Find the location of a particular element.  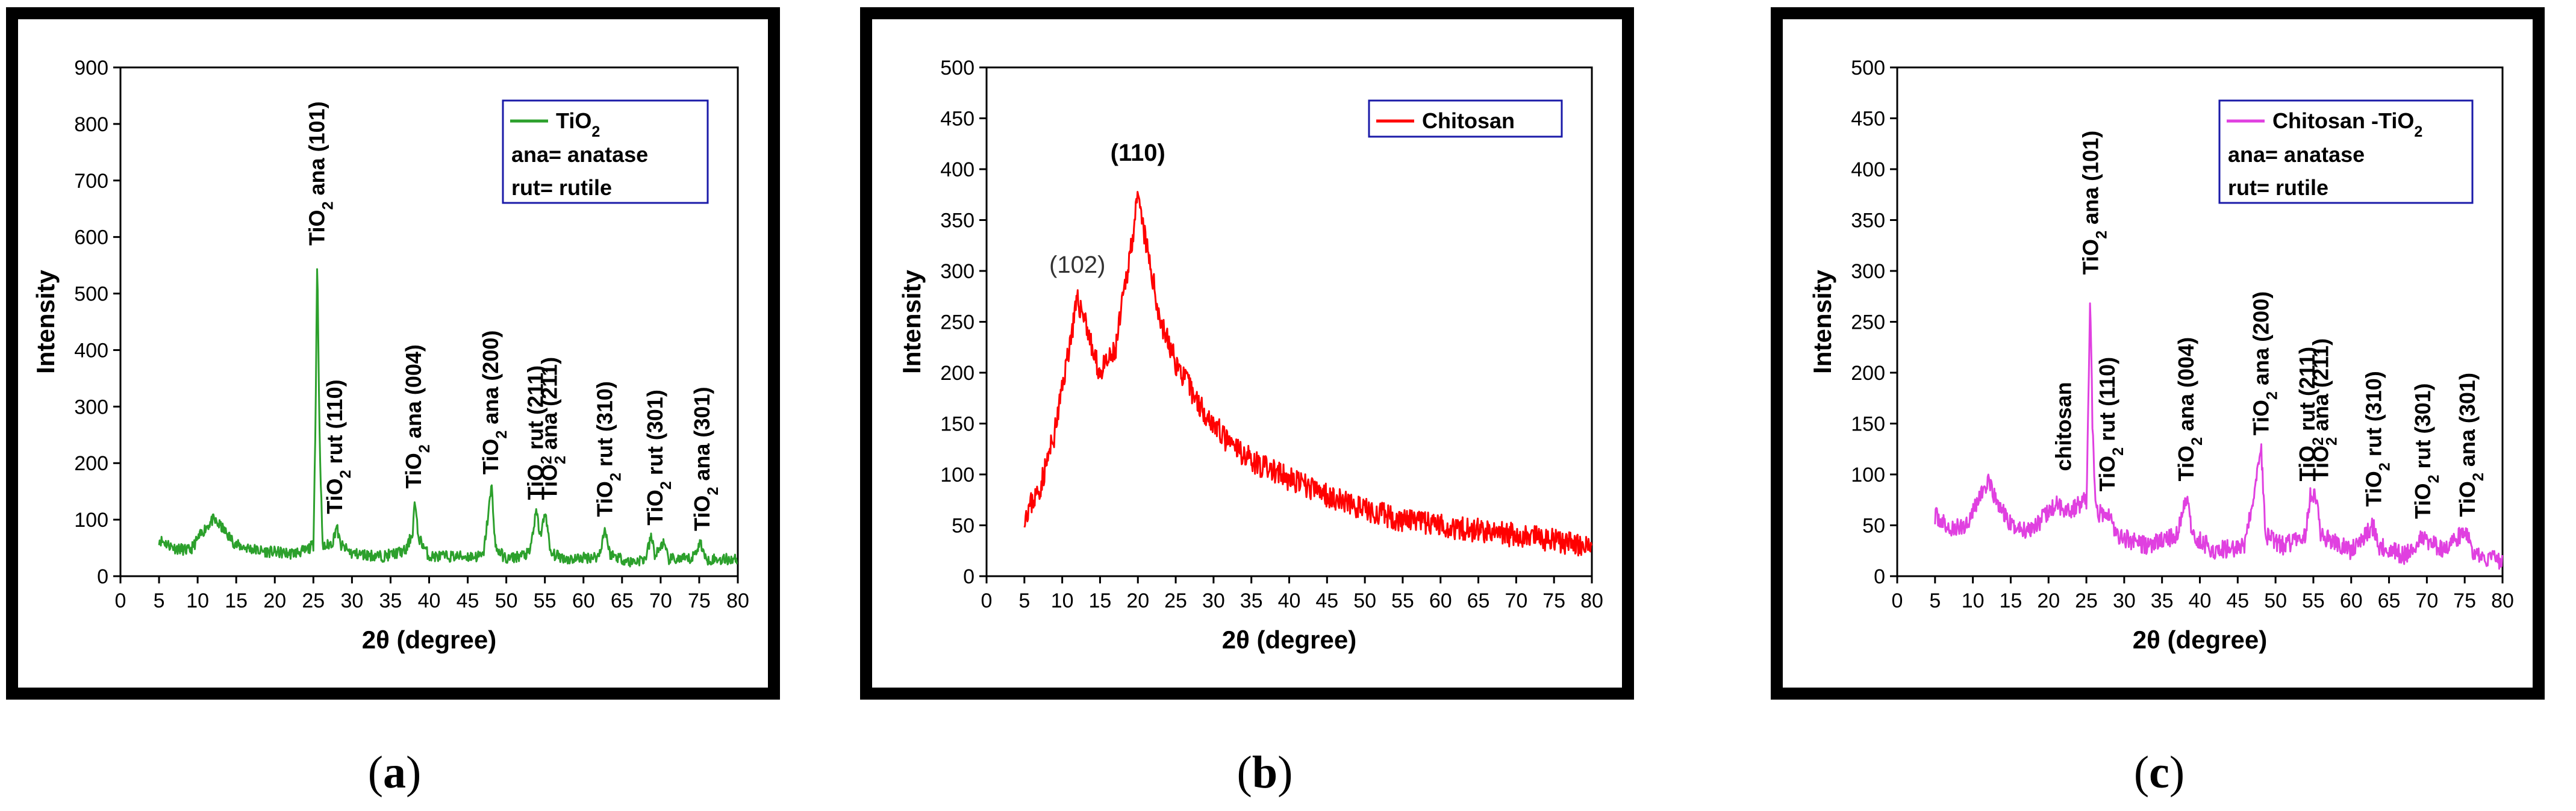

peak-label: (102) is located at coordinates (1077, 265).